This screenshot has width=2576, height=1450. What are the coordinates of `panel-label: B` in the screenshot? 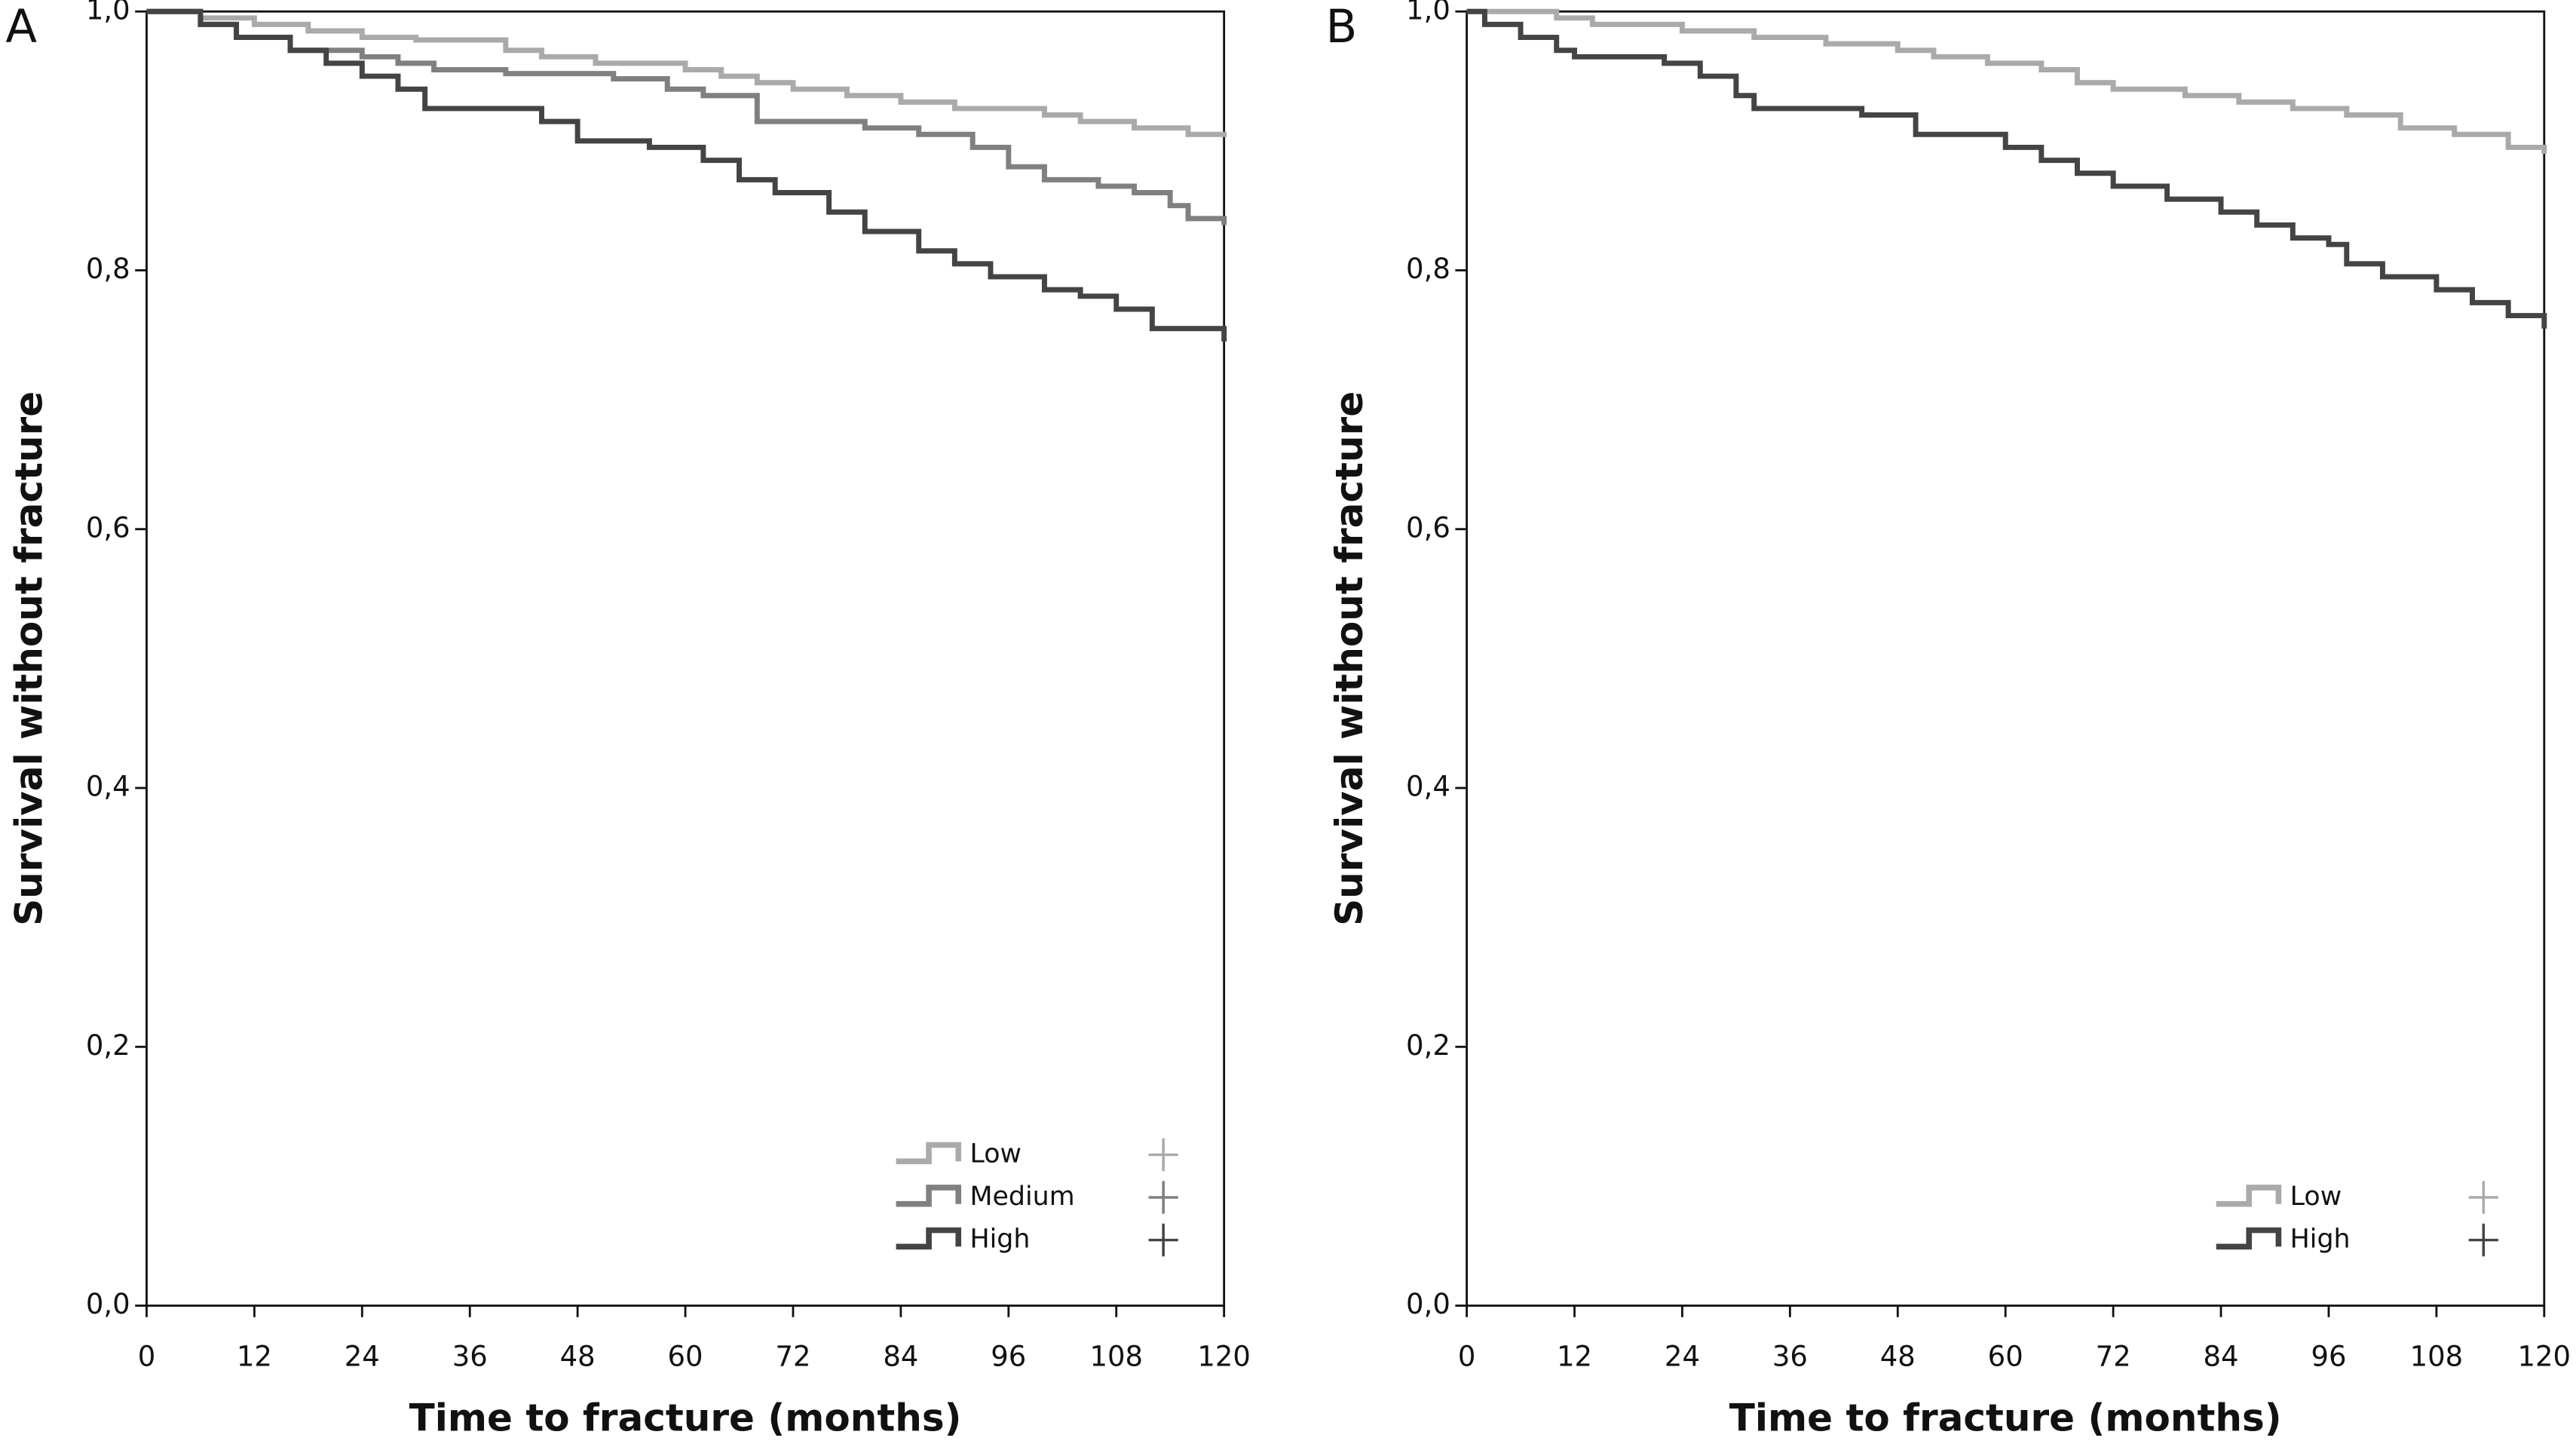 It's located at (1342, 27).